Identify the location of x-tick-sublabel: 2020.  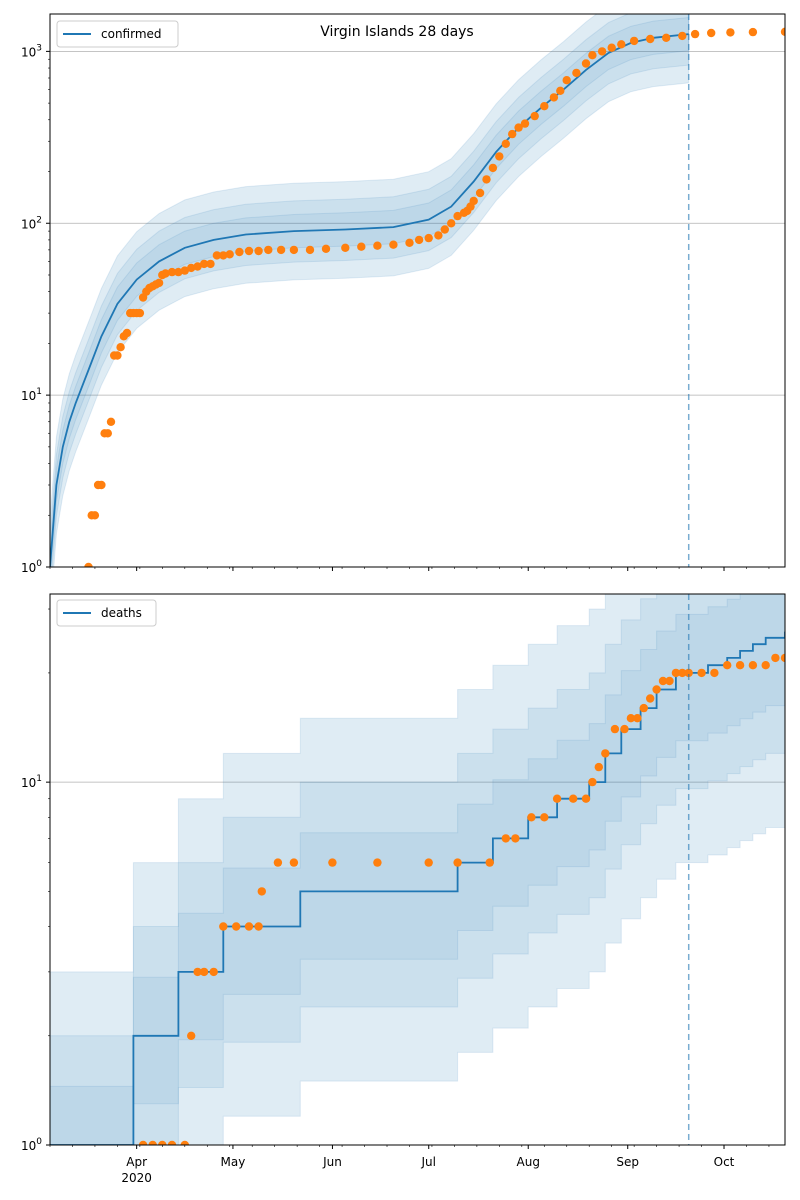
(136, 1178).